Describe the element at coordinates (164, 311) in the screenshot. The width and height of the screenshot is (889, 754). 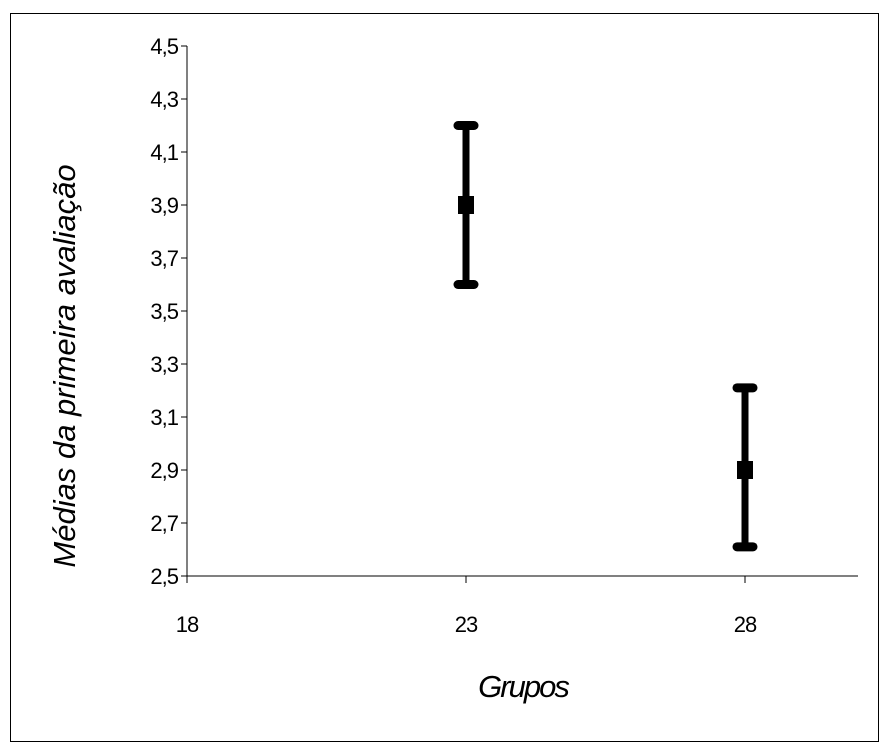
I see `y-tick-label: 3,5` at that location.